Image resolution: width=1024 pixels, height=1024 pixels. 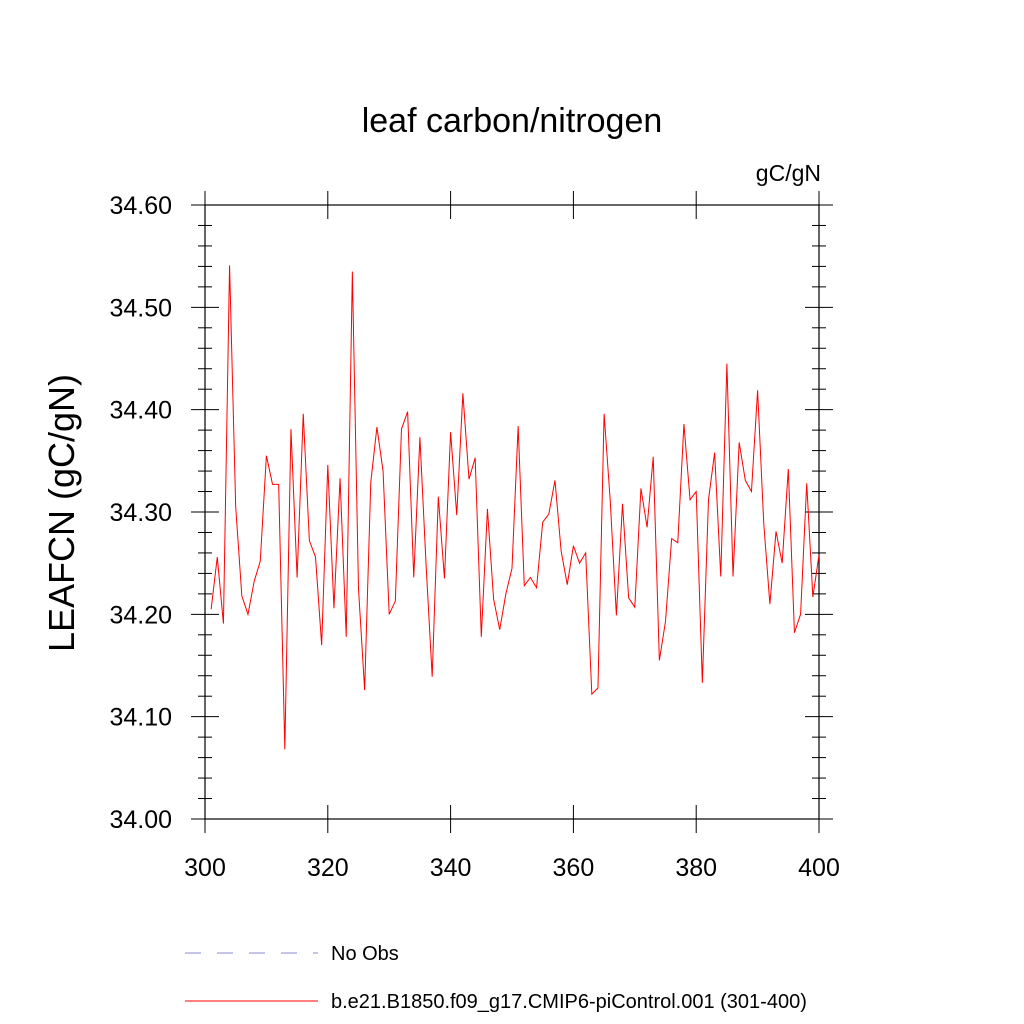 What do you see at coordinates (140, 206) in the screenshot?
I see `y-tick-label: 34.60` at bounding box center [140, 206].